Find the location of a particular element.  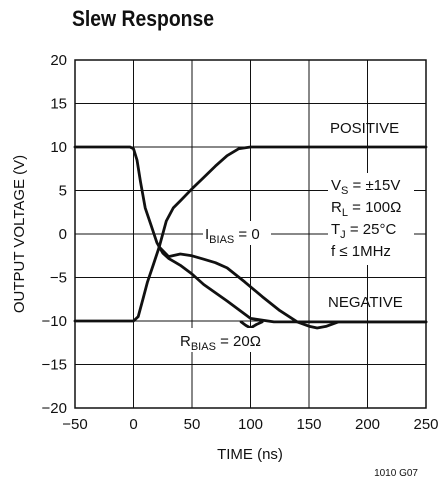

ibias-rest: = 0 is located at coordinates (246, 234).